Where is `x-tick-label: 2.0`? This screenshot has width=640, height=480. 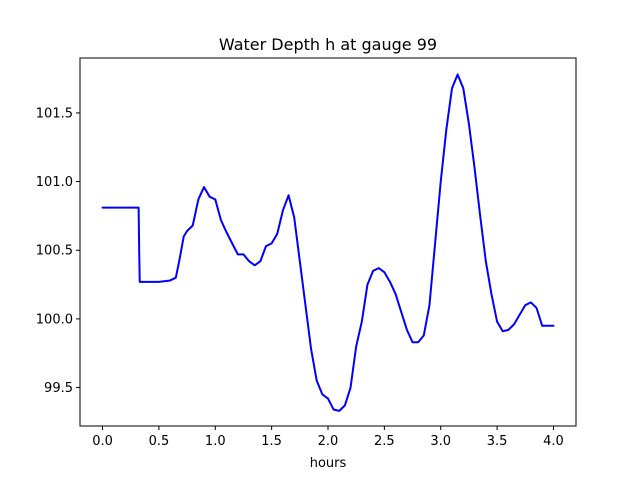 x-tick-label: 2.0 is located at coordinates (328, 441).